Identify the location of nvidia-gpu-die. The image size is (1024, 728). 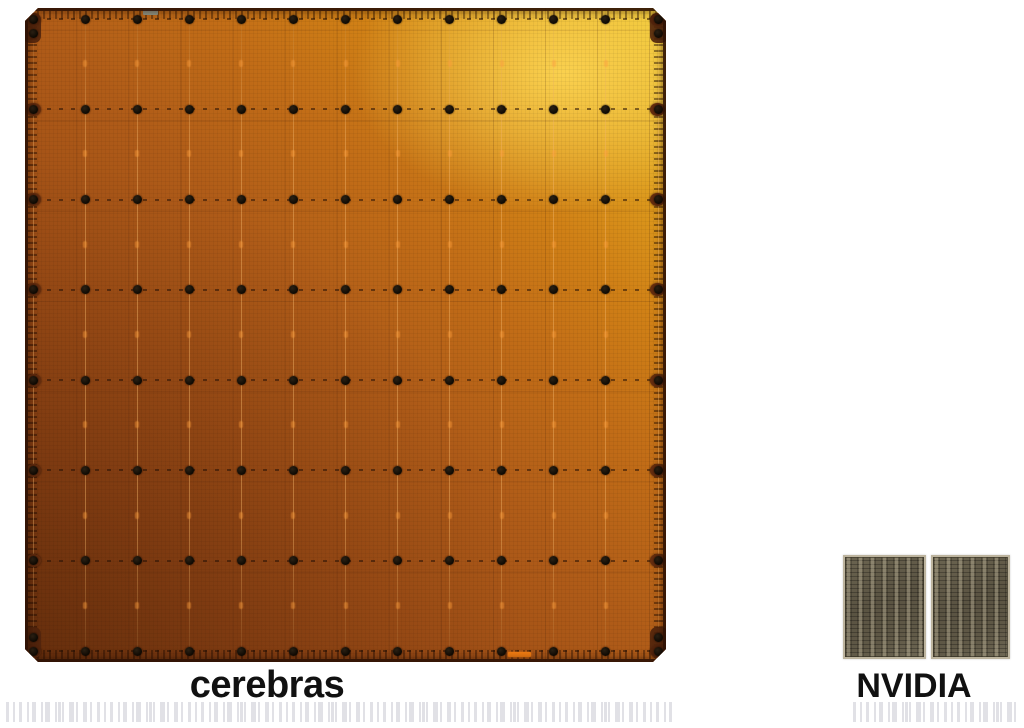
(970, 607).